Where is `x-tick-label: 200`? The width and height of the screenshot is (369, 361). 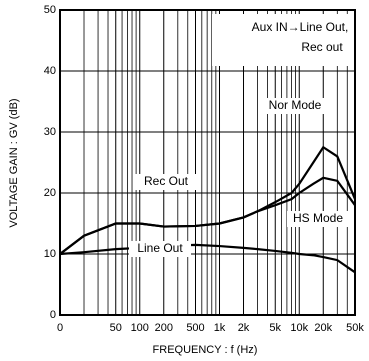 x-tick-label: 200 is located at coordinates (164, 328).